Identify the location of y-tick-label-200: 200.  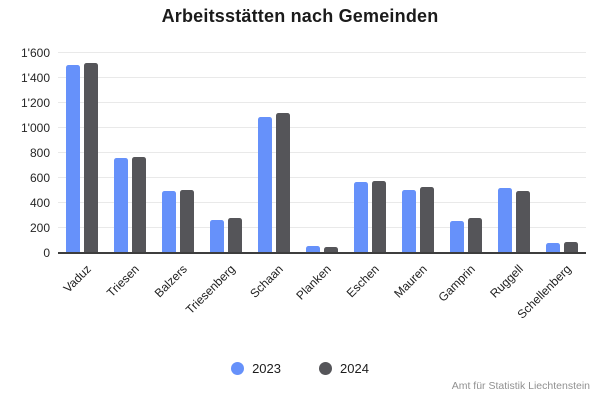
(39, 228).